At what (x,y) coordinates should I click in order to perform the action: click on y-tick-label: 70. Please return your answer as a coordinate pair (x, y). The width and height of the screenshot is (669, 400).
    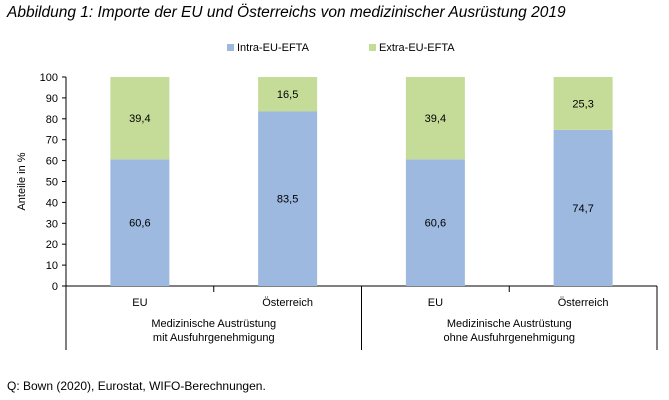
    Looking at the image, I should click on (52, 141).